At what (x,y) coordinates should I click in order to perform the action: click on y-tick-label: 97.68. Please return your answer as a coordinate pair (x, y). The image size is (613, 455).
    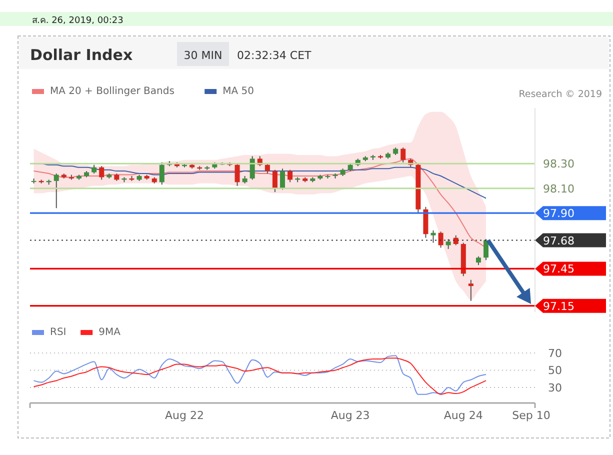
    Looking at the image, I should click on (558, 241).